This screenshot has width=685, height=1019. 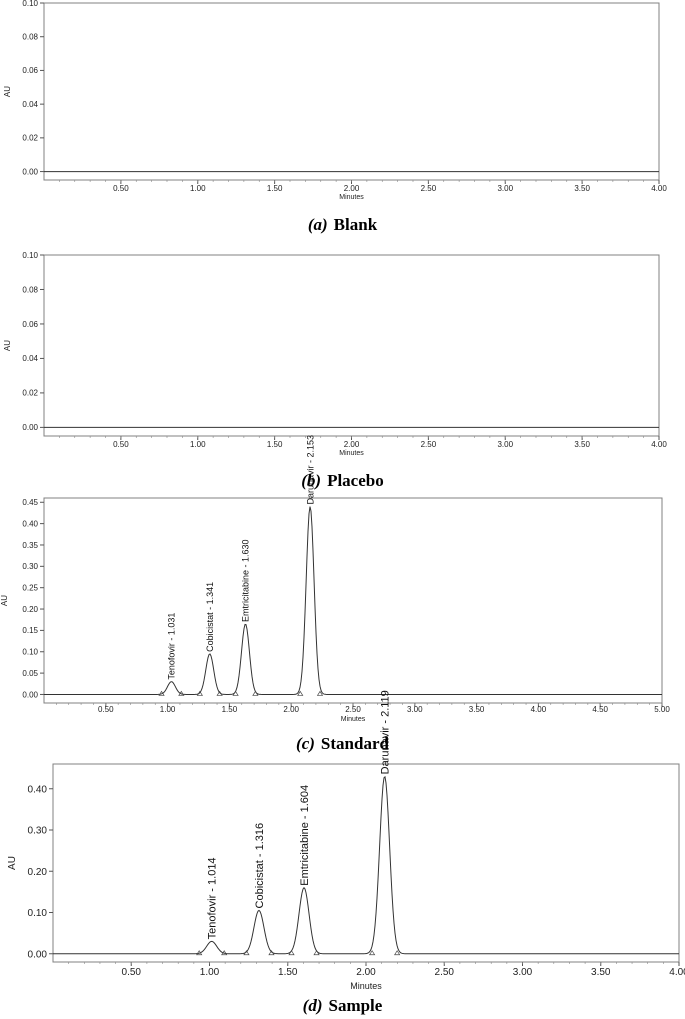 What do you see at coordinates (30, 587) in the screenshot?
I see `y-tick-label: 0.25` at bounding box center [30, 587].